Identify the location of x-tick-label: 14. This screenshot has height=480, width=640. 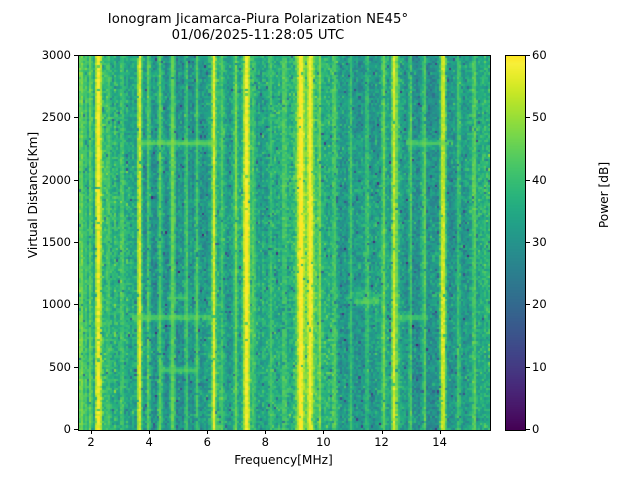
(439, 442).